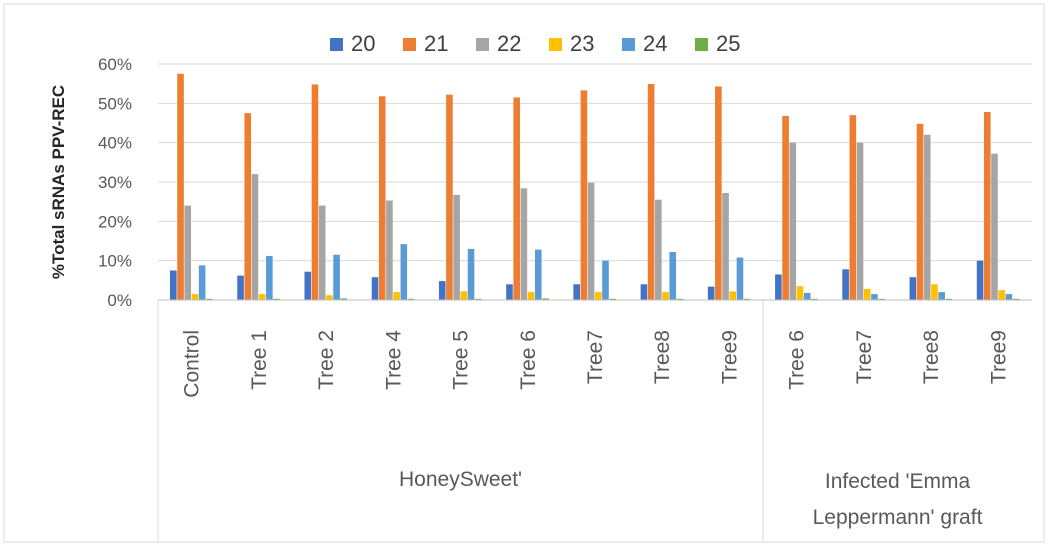  Describe the element at coordinates (460, 479) in the screenshot. I see `group-label: HoneySweet'` at that location.